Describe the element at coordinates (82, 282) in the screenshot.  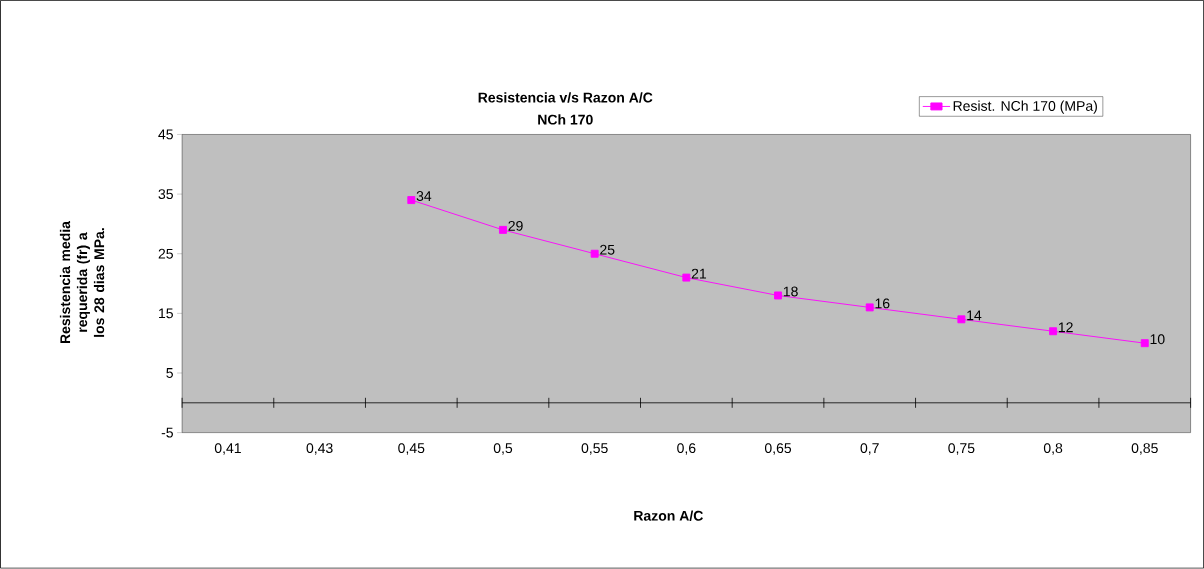
I see `y-axis-title: Resistencia media requerida (fr) a los 28 dias MPa.` at that location.